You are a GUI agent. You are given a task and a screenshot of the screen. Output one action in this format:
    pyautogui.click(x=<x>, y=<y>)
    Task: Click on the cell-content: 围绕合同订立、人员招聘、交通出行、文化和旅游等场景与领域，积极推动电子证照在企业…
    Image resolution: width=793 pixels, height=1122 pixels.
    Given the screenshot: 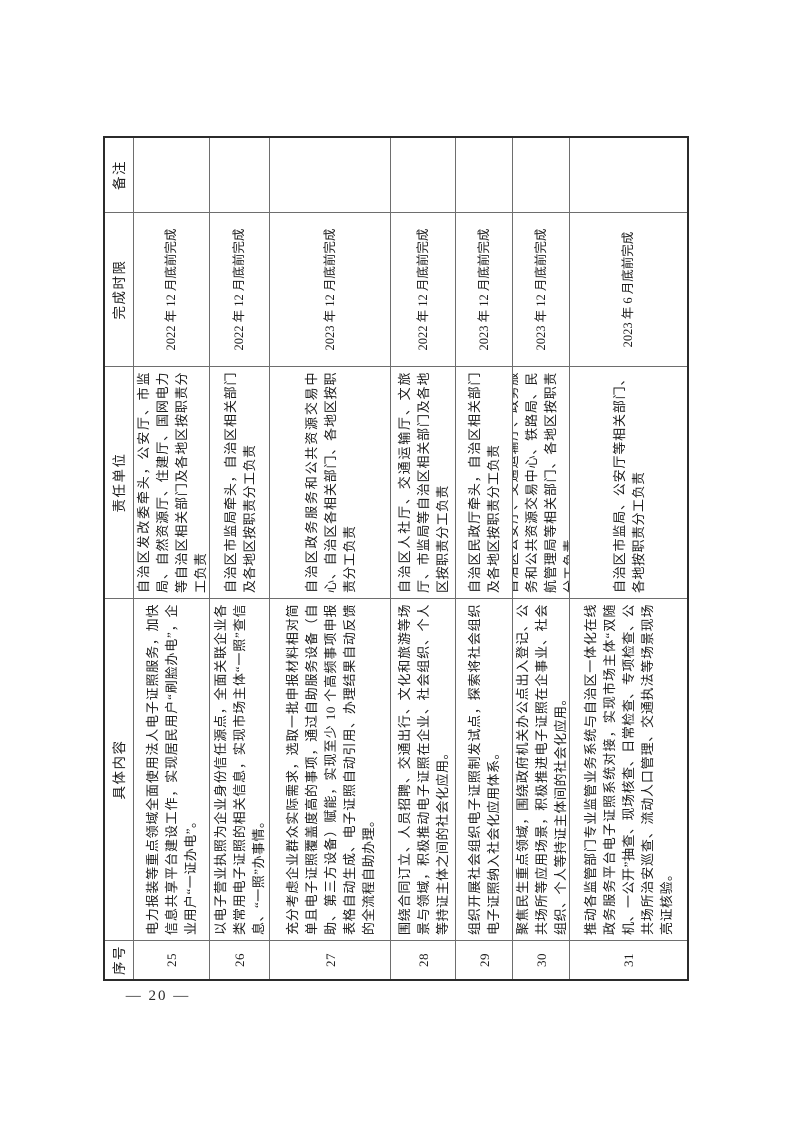 What is the action you would take?
    pyautogui.click(x=423, y=769)
    